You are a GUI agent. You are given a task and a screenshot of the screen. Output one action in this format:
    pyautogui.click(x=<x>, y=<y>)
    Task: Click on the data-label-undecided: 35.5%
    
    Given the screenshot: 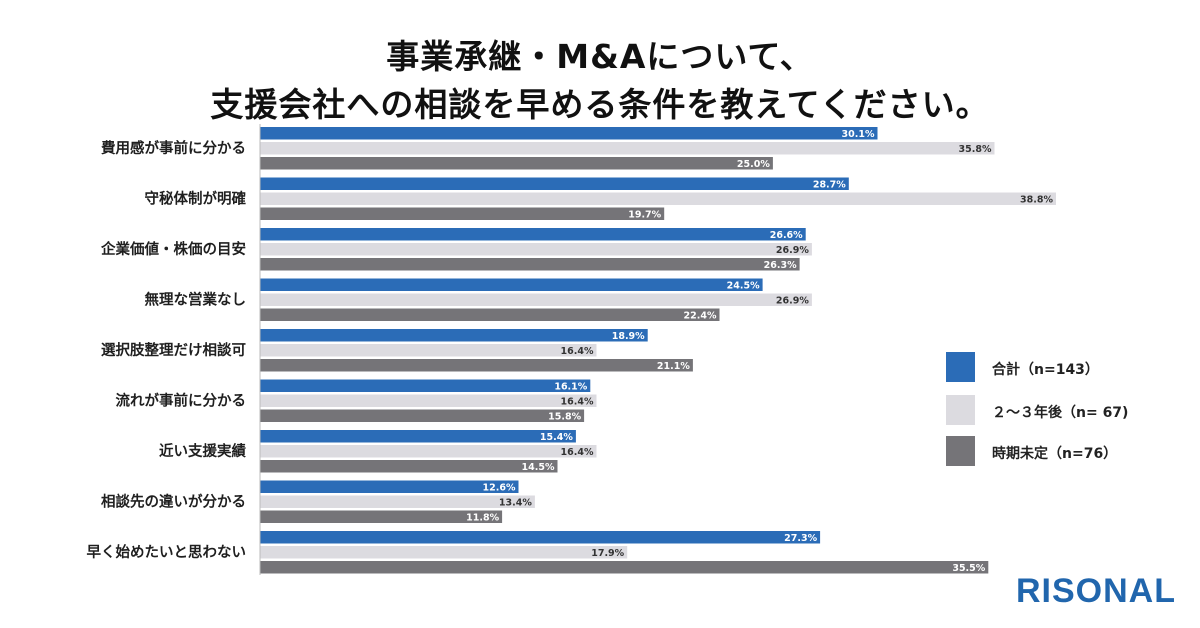 What is the action you would take?
    pyautogui.click(x=968, y=568)
    